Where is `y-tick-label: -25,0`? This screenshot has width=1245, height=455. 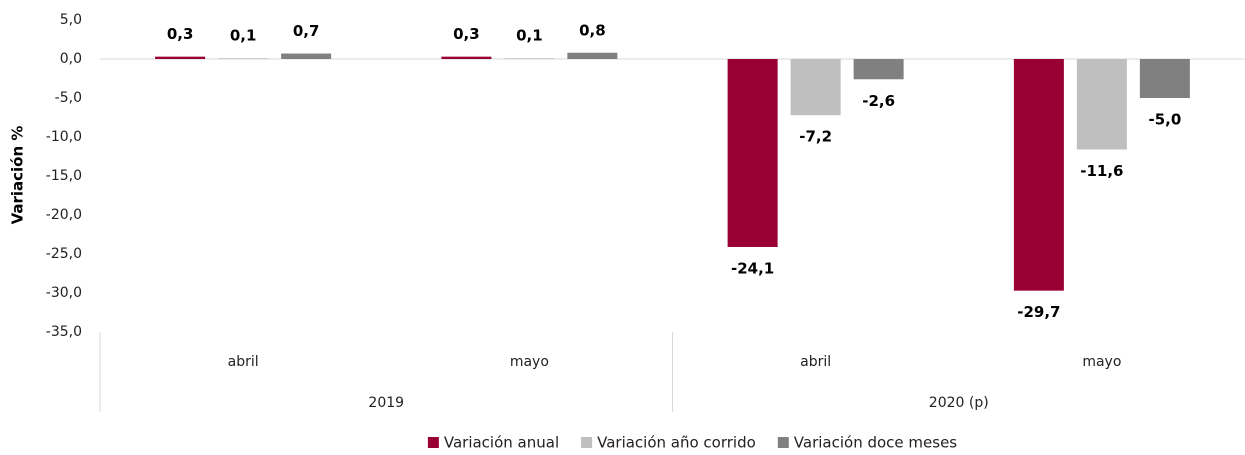 y-tick-label: -25,0 is located at coordinates (64, 254).